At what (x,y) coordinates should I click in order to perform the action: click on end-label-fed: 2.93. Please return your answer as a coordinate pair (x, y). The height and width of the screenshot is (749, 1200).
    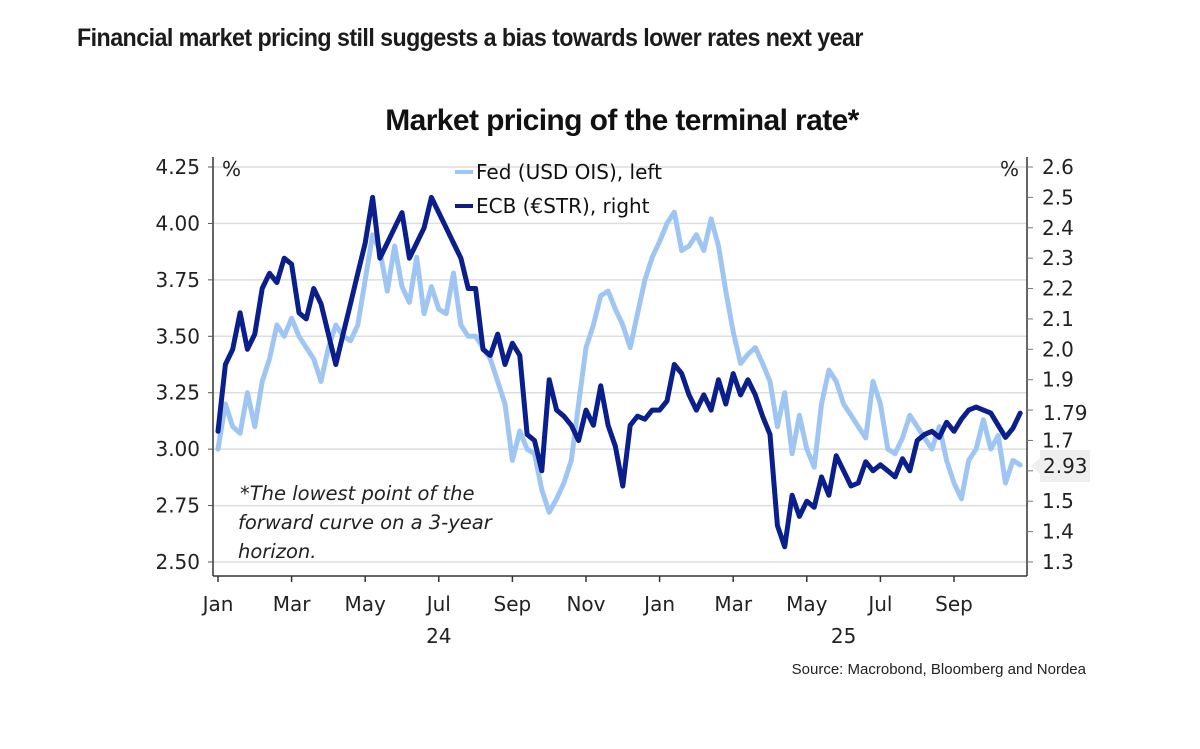
    Looking at the image, I should click on (1065, 466).